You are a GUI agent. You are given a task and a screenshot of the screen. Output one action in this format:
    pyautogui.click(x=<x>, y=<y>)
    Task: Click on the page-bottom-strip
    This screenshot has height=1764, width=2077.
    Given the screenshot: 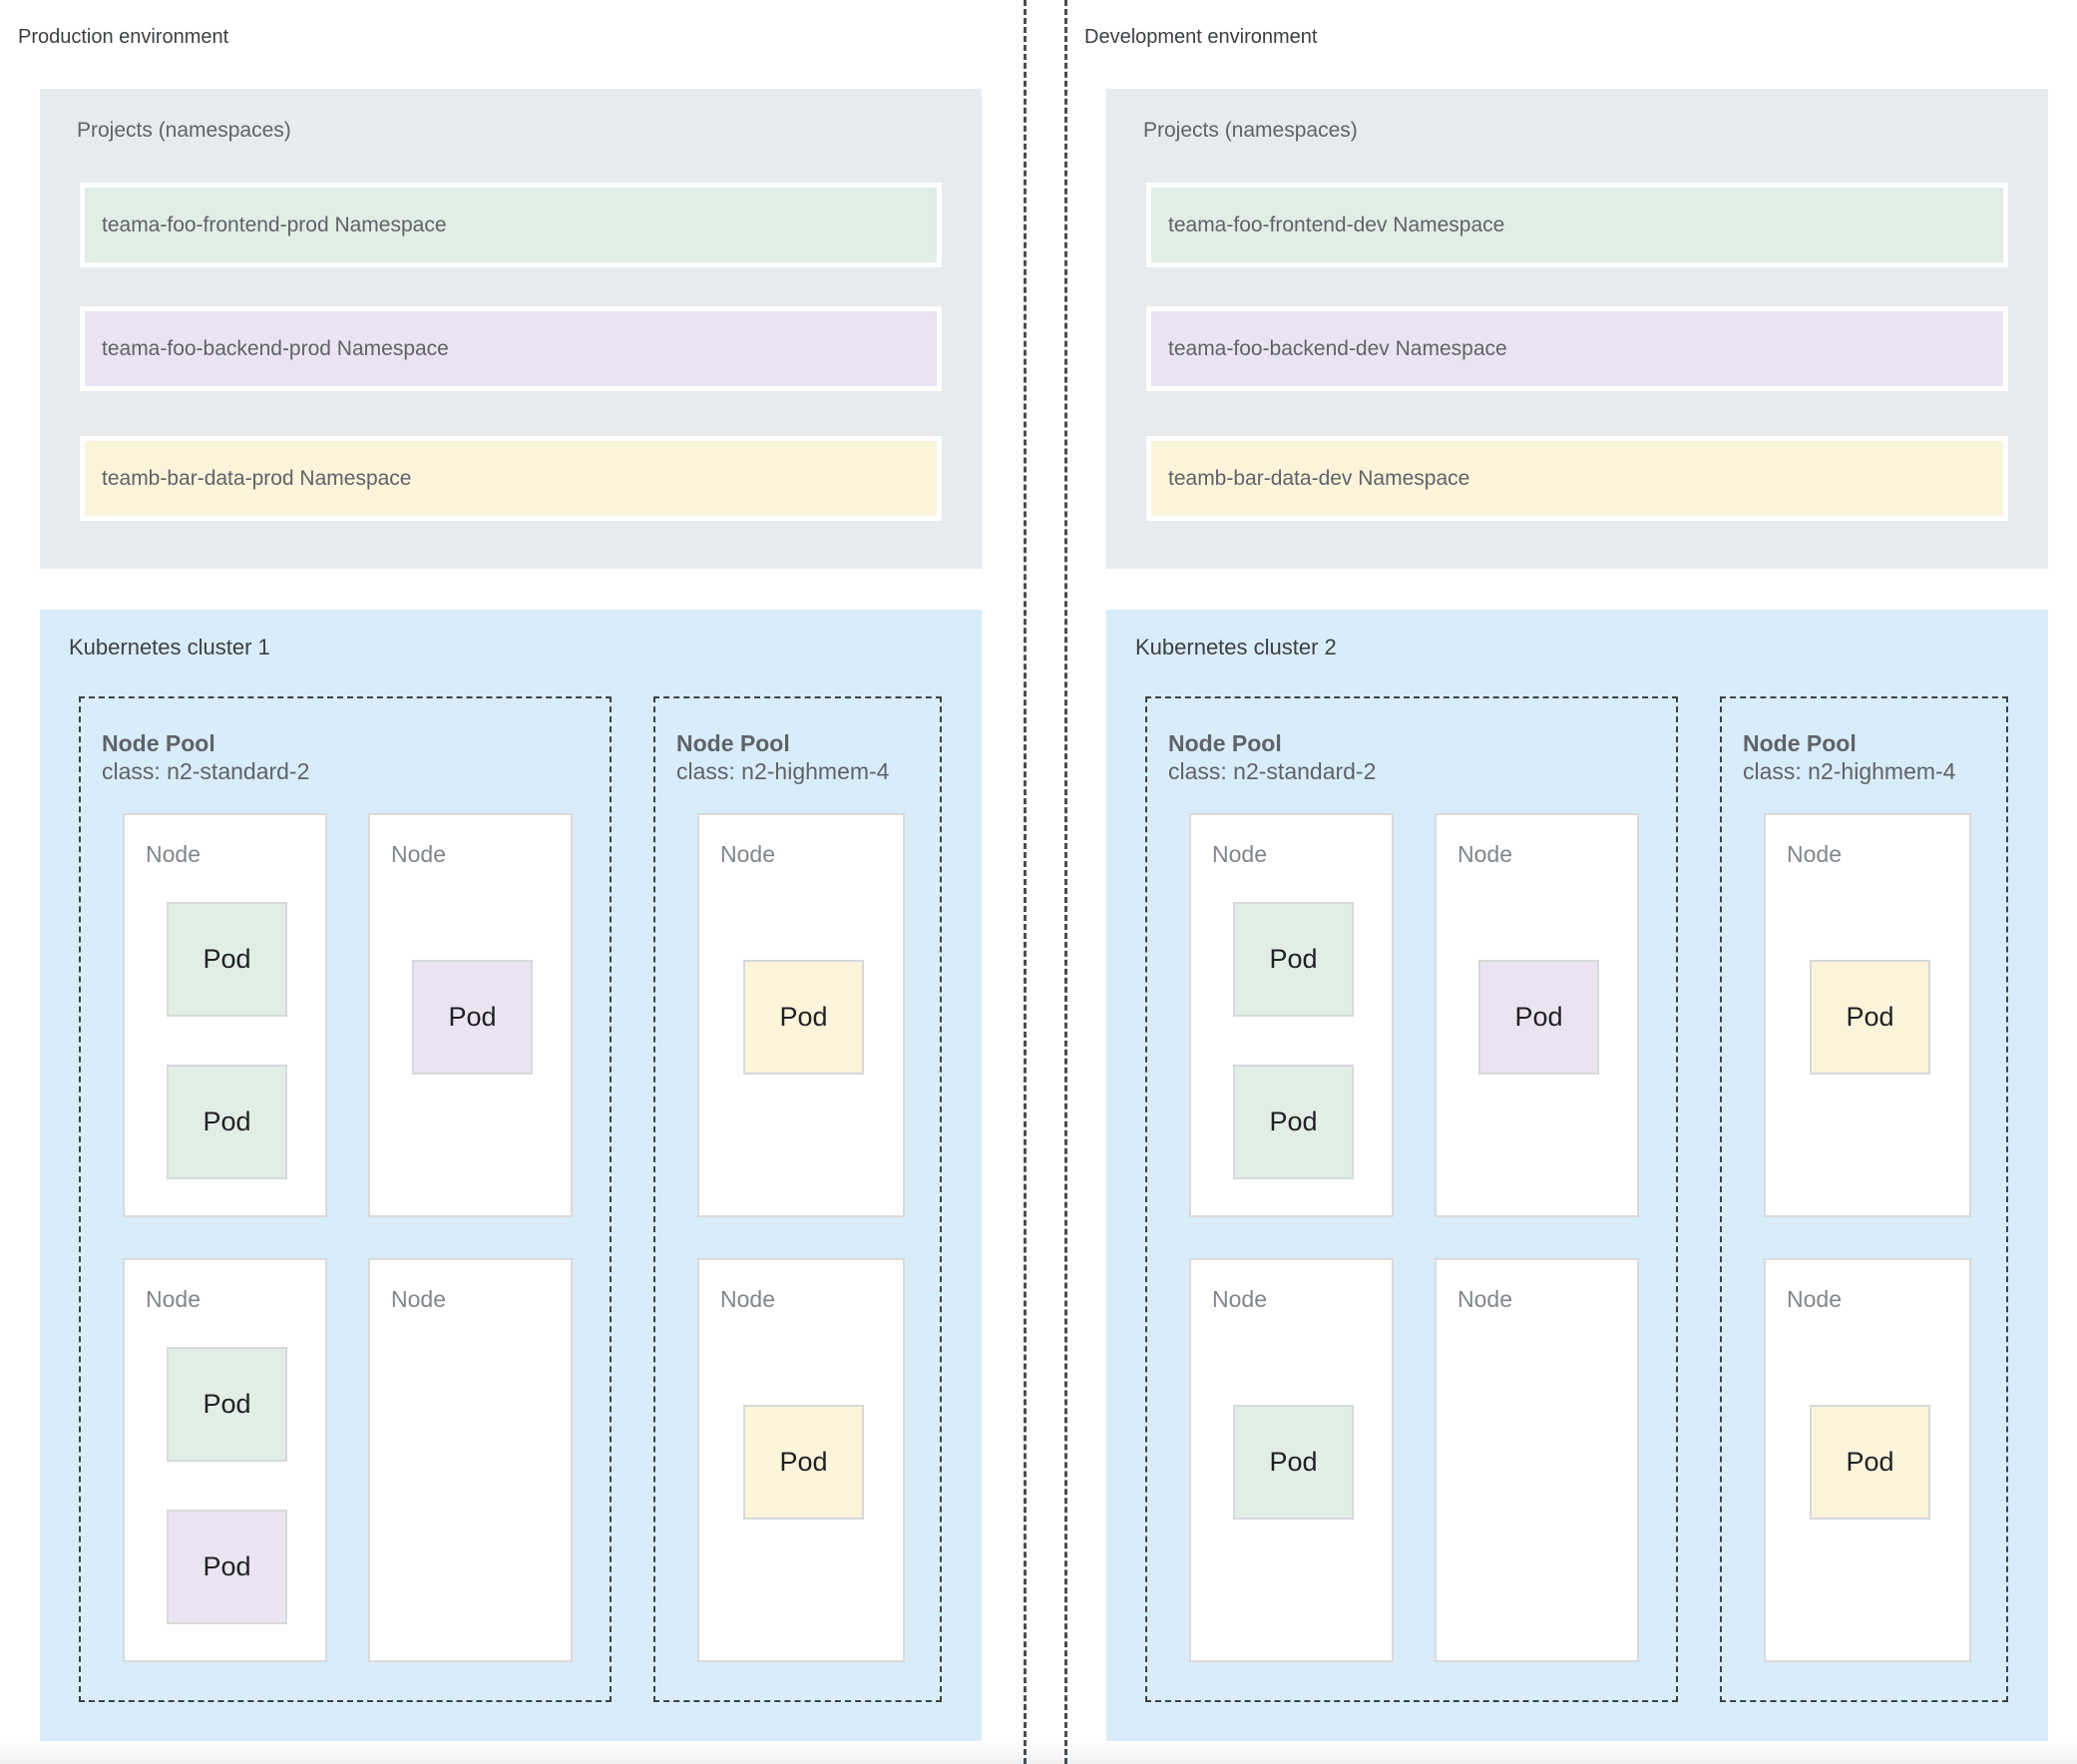 What is the action you would take?
    pyautogui.click(x=1038, y=1752)
    